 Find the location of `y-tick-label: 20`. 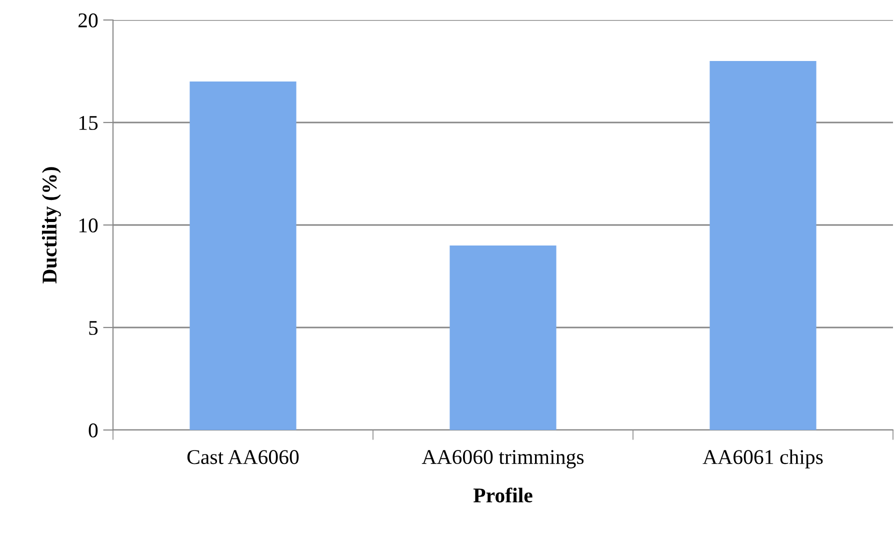

y-tick-label: 20 is located at coordinates (88, 20).